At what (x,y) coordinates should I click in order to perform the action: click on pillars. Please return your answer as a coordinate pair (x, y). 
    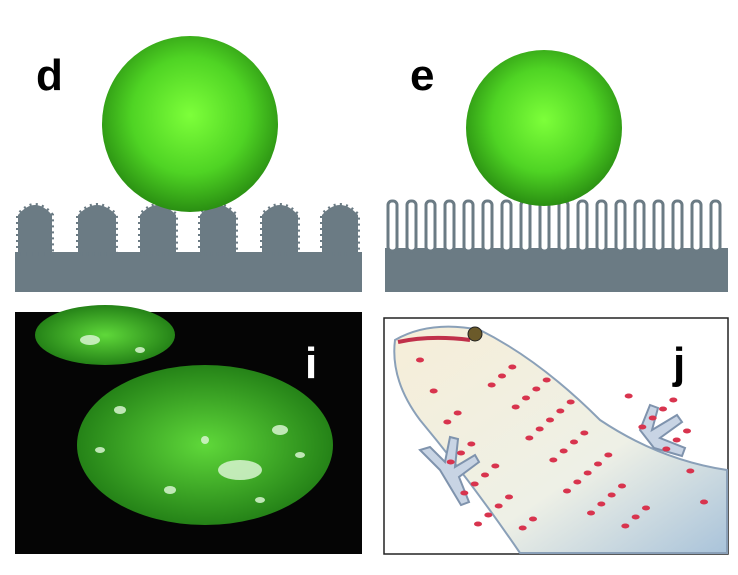
    Looking at the image, I should click on (554, 226).